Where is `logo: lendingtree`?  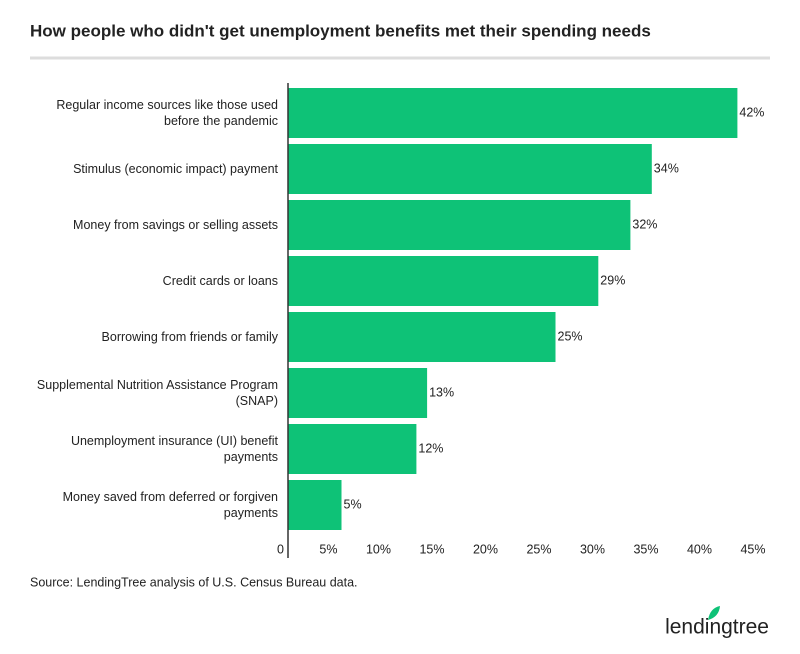 logo: lendingtree is located at coordinates (717, 627).